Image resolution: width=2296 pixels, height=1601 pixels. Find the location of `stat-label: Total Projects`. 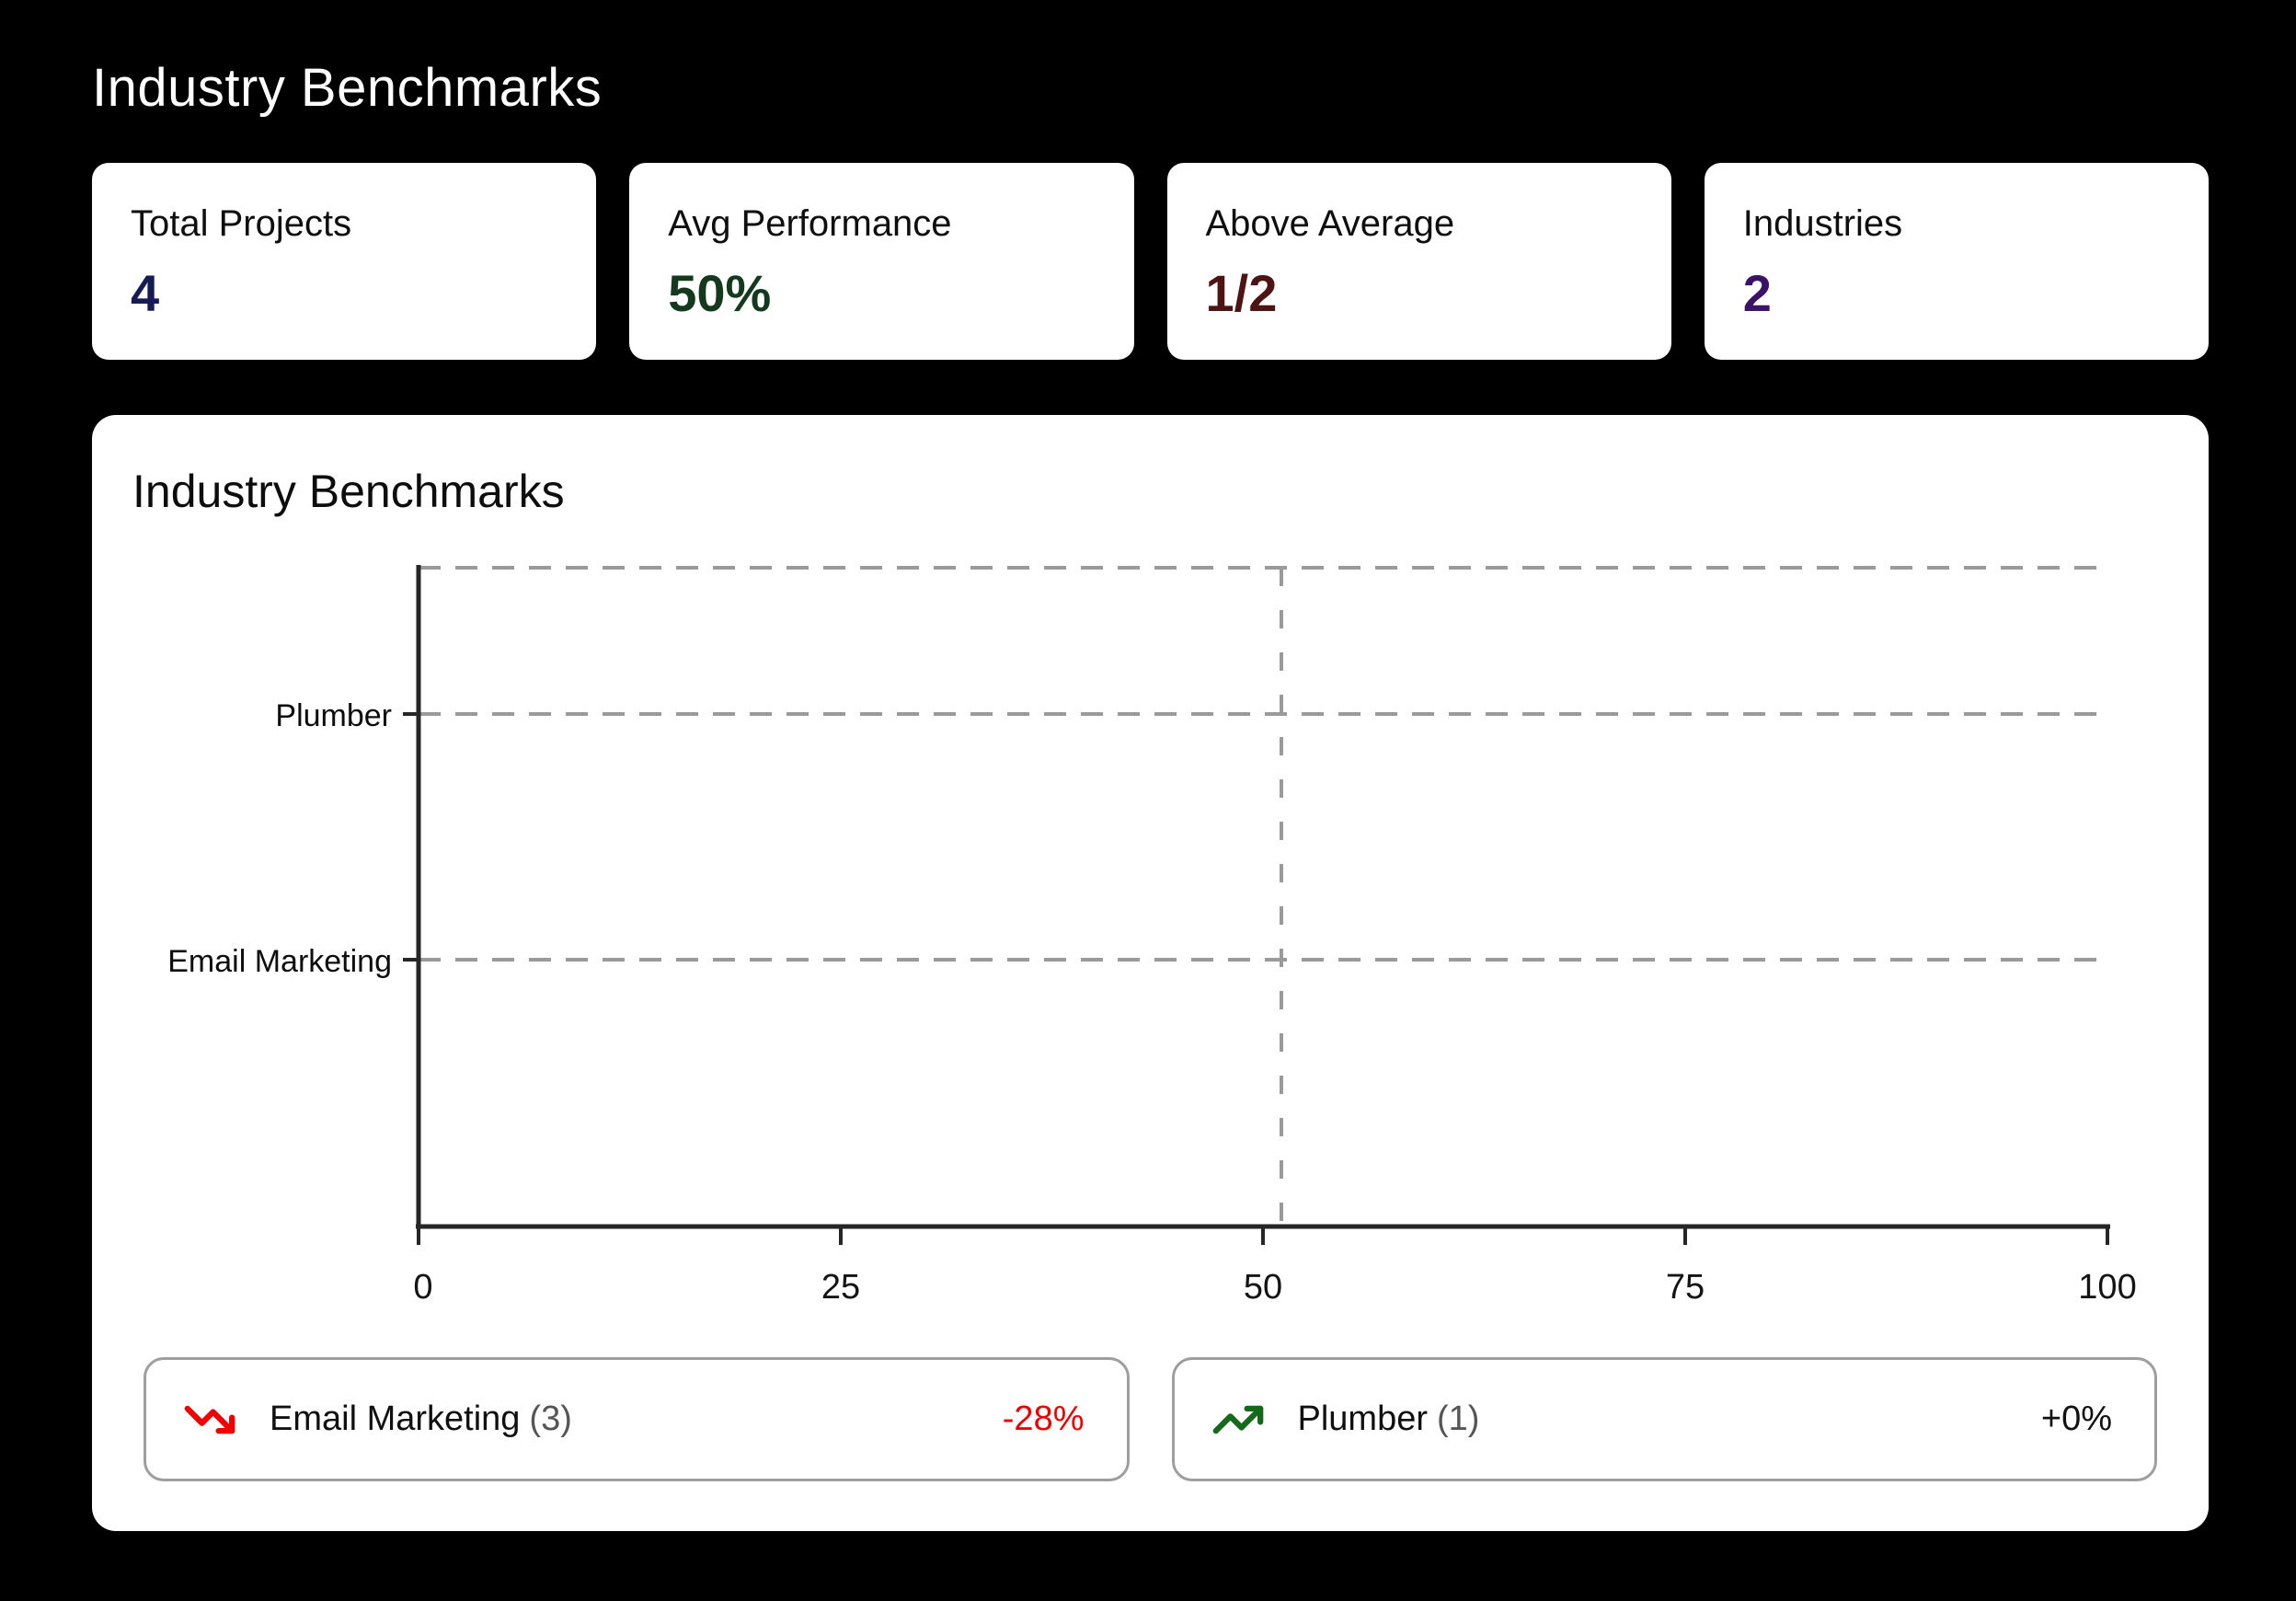

stat-label: Total Projects is located at coordinates (241, 223).